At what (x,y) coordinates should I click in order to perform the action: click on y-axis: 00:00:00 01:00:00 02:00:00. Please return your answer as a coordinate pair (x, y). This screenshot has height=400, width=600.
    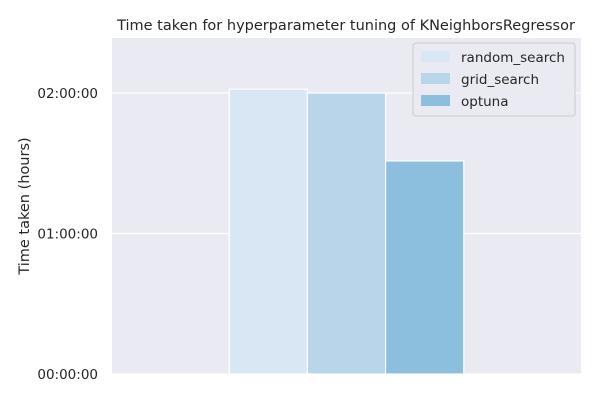
    Looking at the image, I should click on (67, 234).